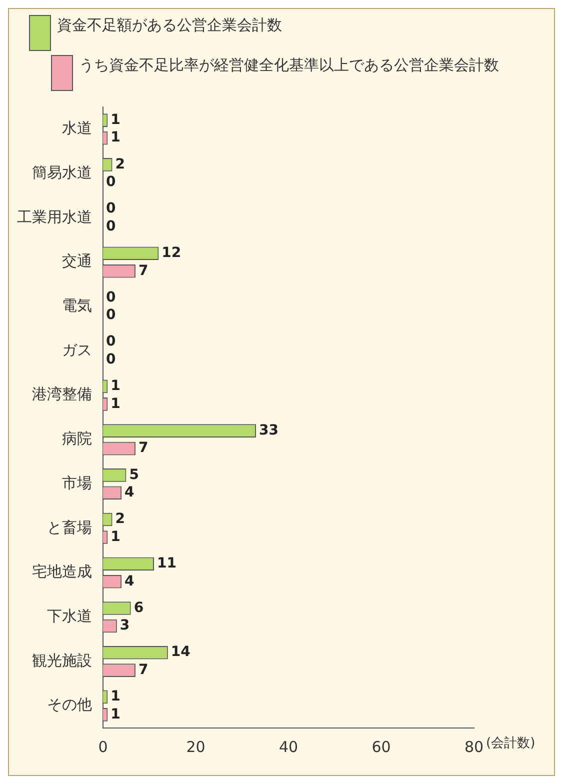 This screenshot has width=563, height=784. Describe the element at coordinates (381, 747) in the screenshot. I see `x-tick-label: 60` at that location.